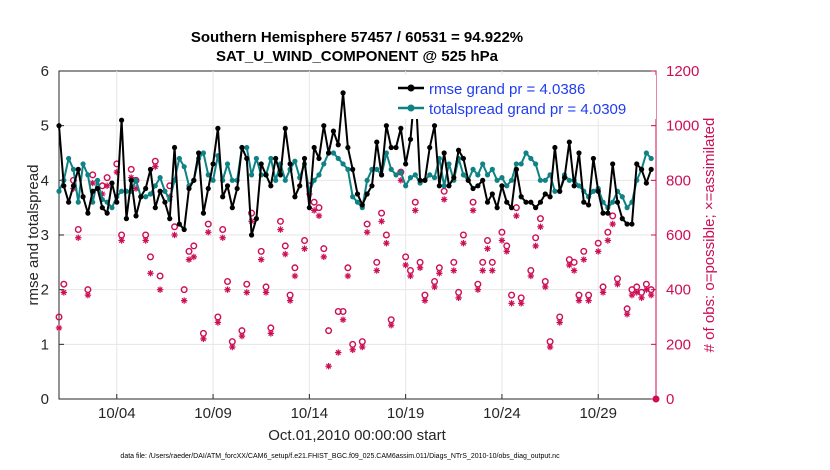 This screenshot has width=830, height=470. I want to click on x-axis: 10/04 10/09 10/14 10/19 10/24 10/29, so click(357, 408).